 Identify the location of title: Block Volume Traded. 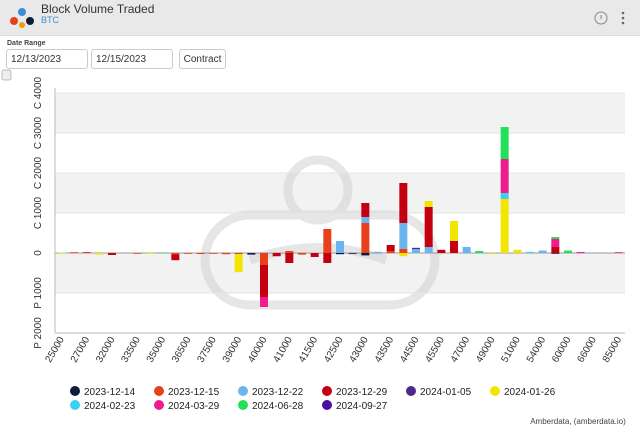
(98, 9).